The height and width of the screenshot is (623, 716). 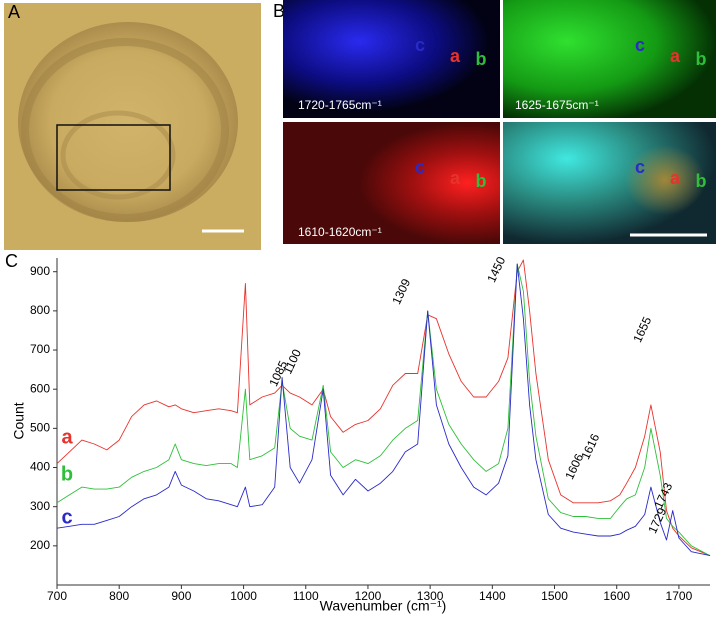 What do you see at coordinates (40, 310) in the screenshot?
I see `y-tick-label: 800` at bounding box center [40, 310].